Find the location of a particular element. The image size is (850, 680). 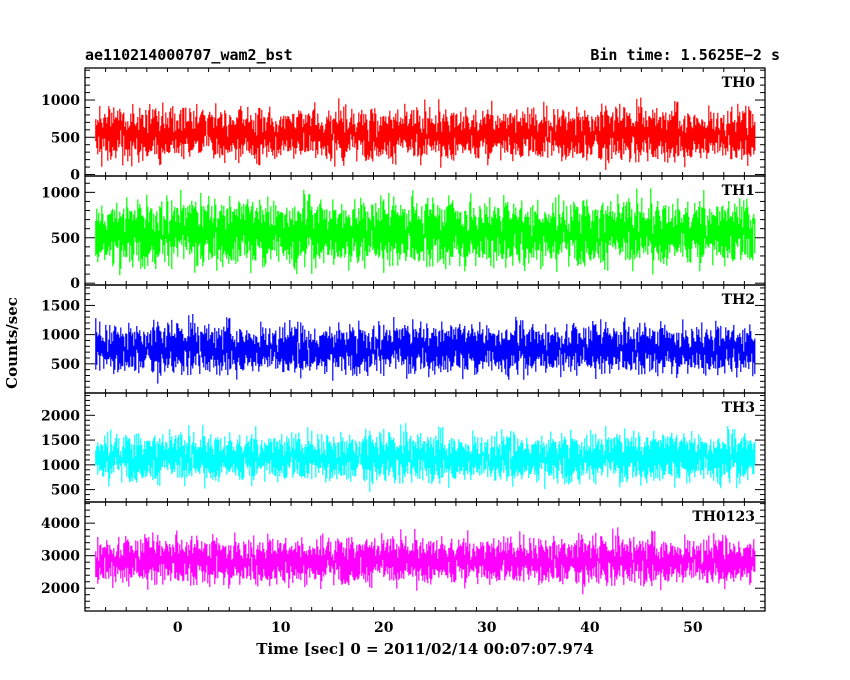

series-line-th0 is located at coordinates (425, 133).